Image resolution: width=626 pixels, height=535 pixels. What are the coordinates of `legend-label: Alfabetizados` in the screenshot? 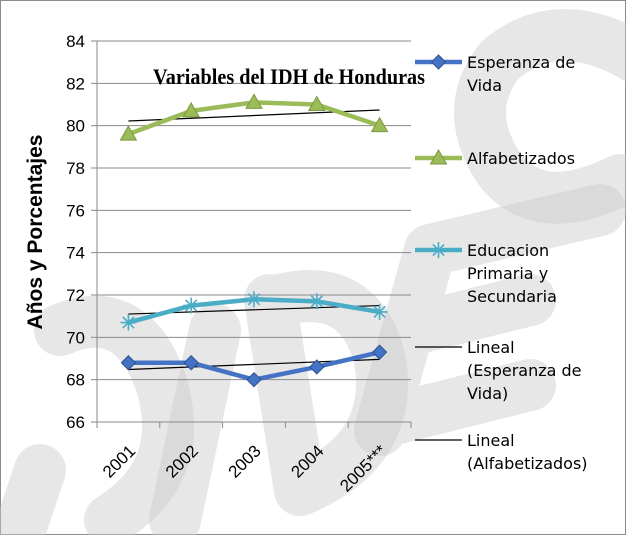 It's located at (521, 158).